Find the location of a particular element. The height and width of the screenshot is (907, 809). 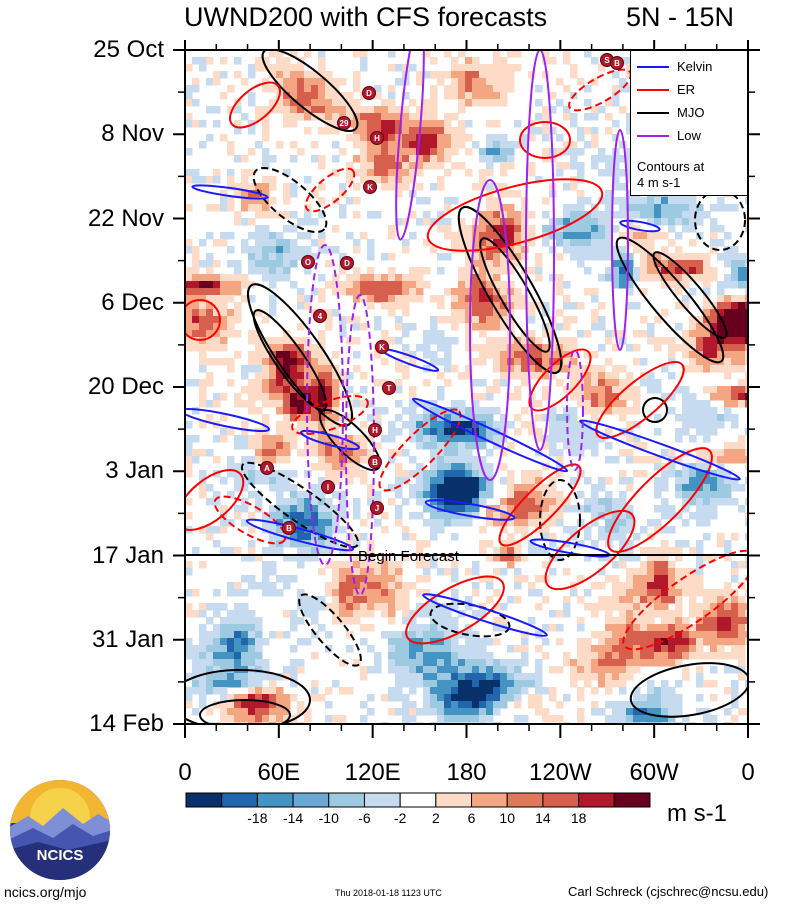

footer-site: ncics.org/mjo is located at coordinates (45, 892).